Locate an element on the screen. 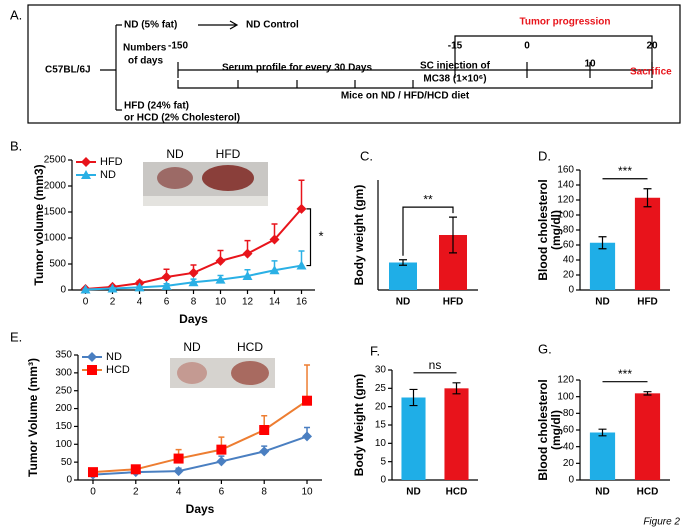  strain: C57BL/6J is located at coordinates (68, 70).